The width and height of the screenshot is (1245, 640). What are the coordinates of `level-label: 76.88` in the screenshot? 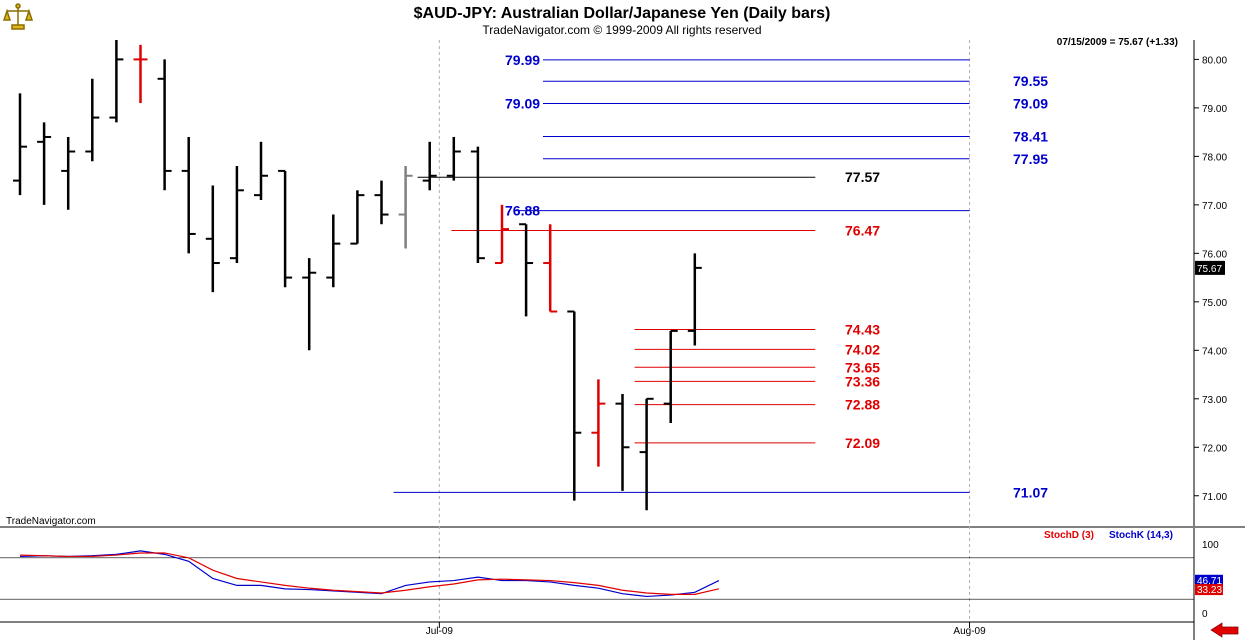 It's located at (522, 211).